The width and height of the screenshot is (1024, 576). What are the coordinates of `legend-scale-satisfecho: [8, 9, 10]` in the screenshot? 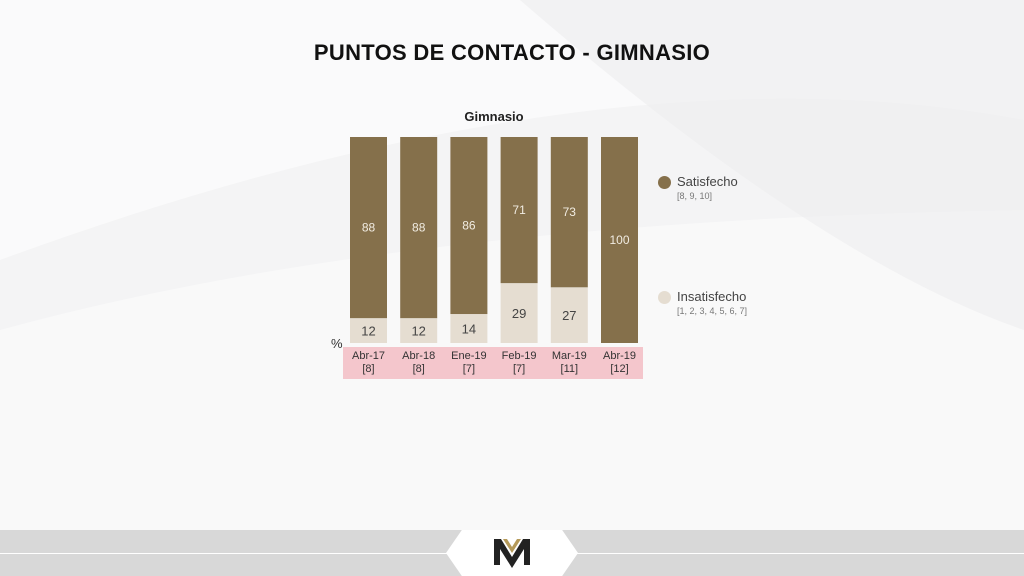 It's located at (695, 196).